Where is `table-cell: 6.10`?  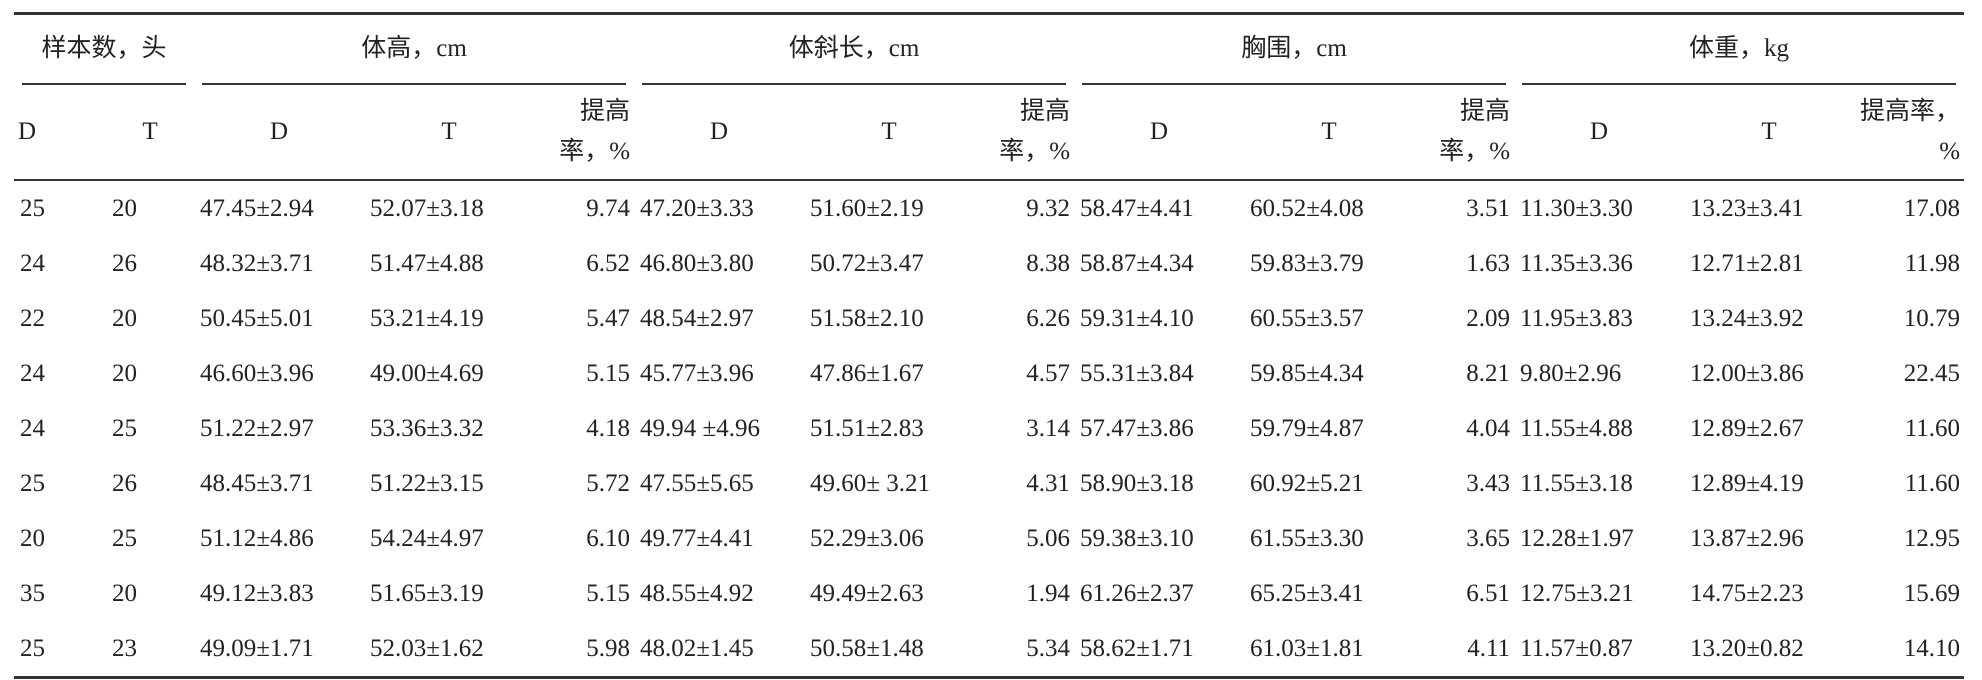
table-cell: 6.10 is located at coordinates (608, 538).